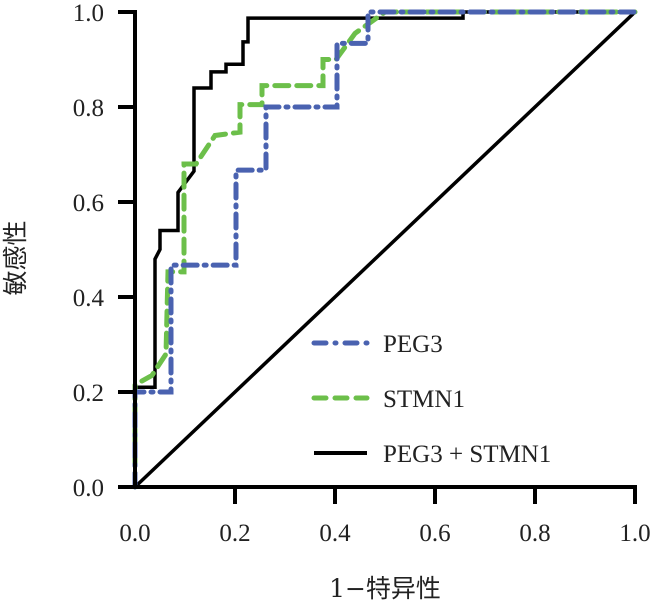 The image size is (662, 610). I want to click on legend-label: PEG3, so click(413, 344).